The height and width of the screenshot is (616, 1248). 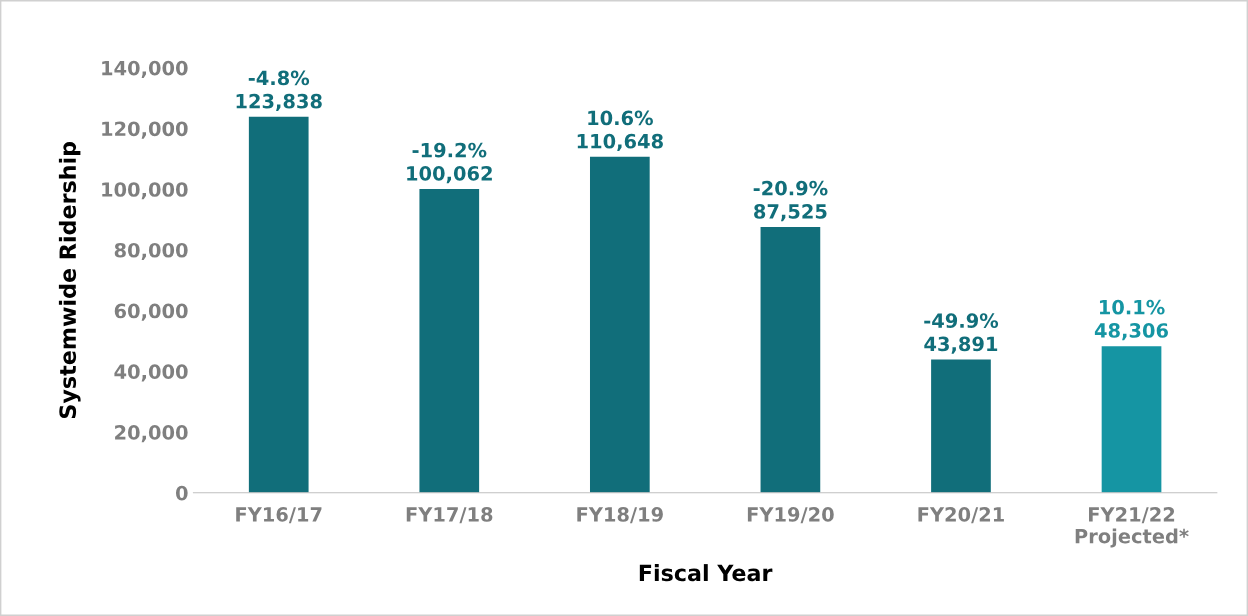 What do you see at coordinates (151, 373) in the screenshot?
I see `y-tick-label: 40,000` at bounding box center [151, 373].